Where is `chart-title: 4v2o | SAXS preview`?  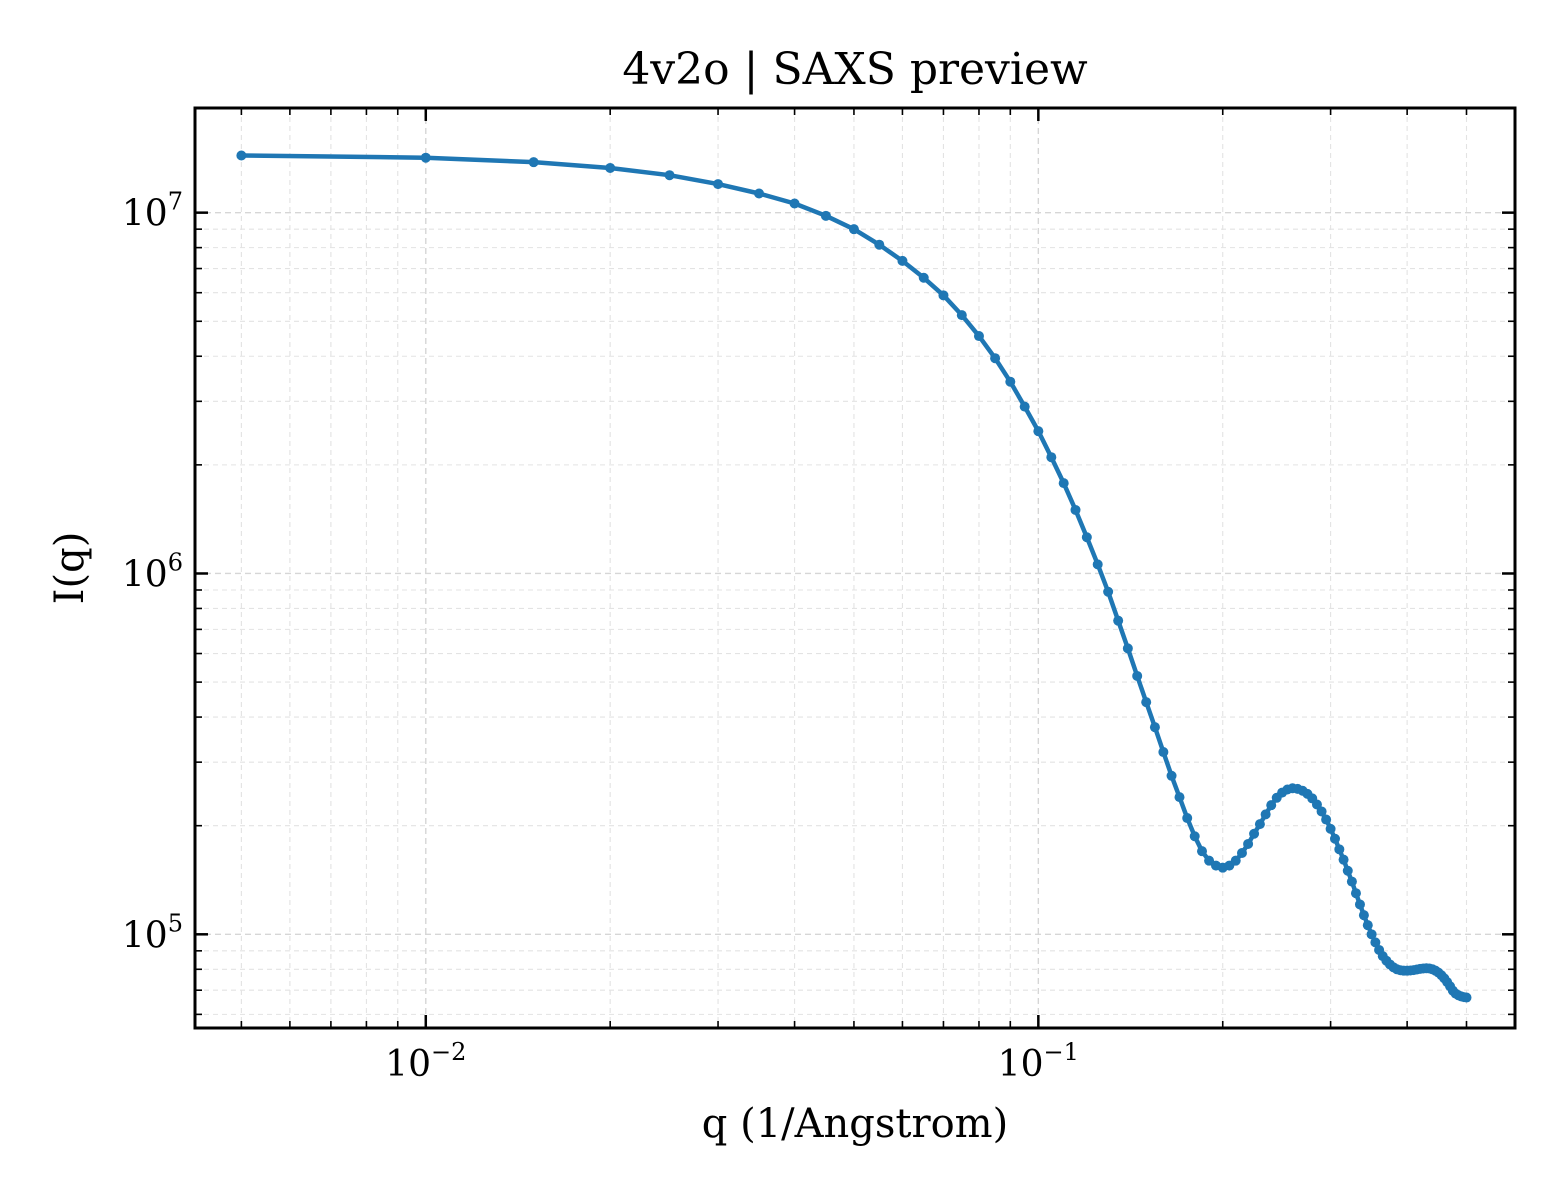 chart-title: 4v2o | SAXS preview is located at coordinates (855, 69).